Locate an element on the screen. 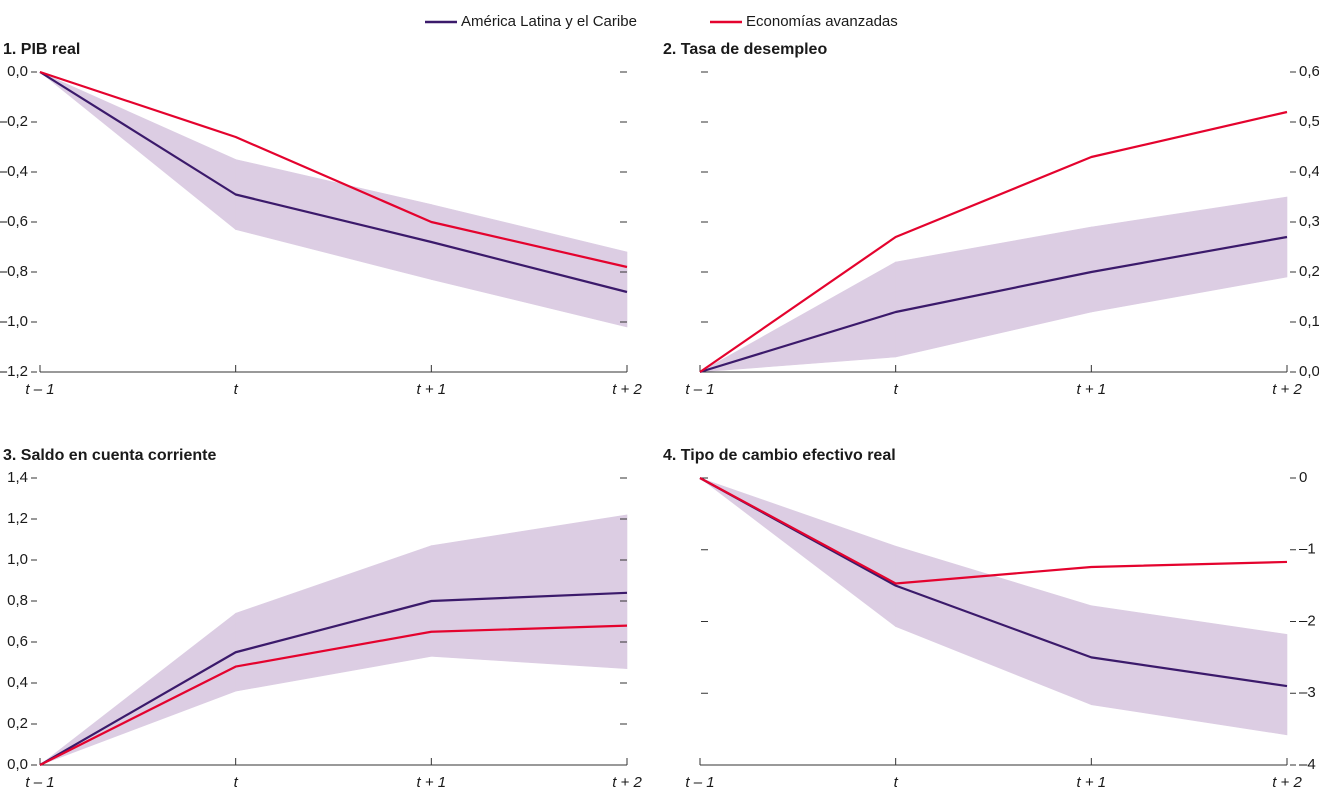 The width and height of the screenshot is (1319, 797). y-tick-label: 0,5 is located at coordinates (1309, 121).